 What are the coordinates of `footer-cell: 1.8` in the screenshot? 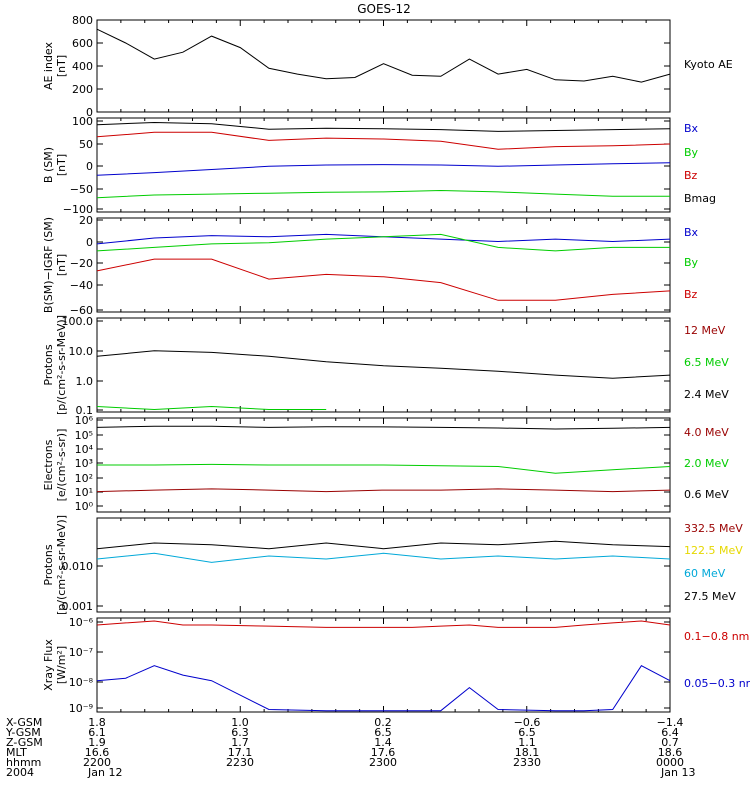 It's located at (97, 722).